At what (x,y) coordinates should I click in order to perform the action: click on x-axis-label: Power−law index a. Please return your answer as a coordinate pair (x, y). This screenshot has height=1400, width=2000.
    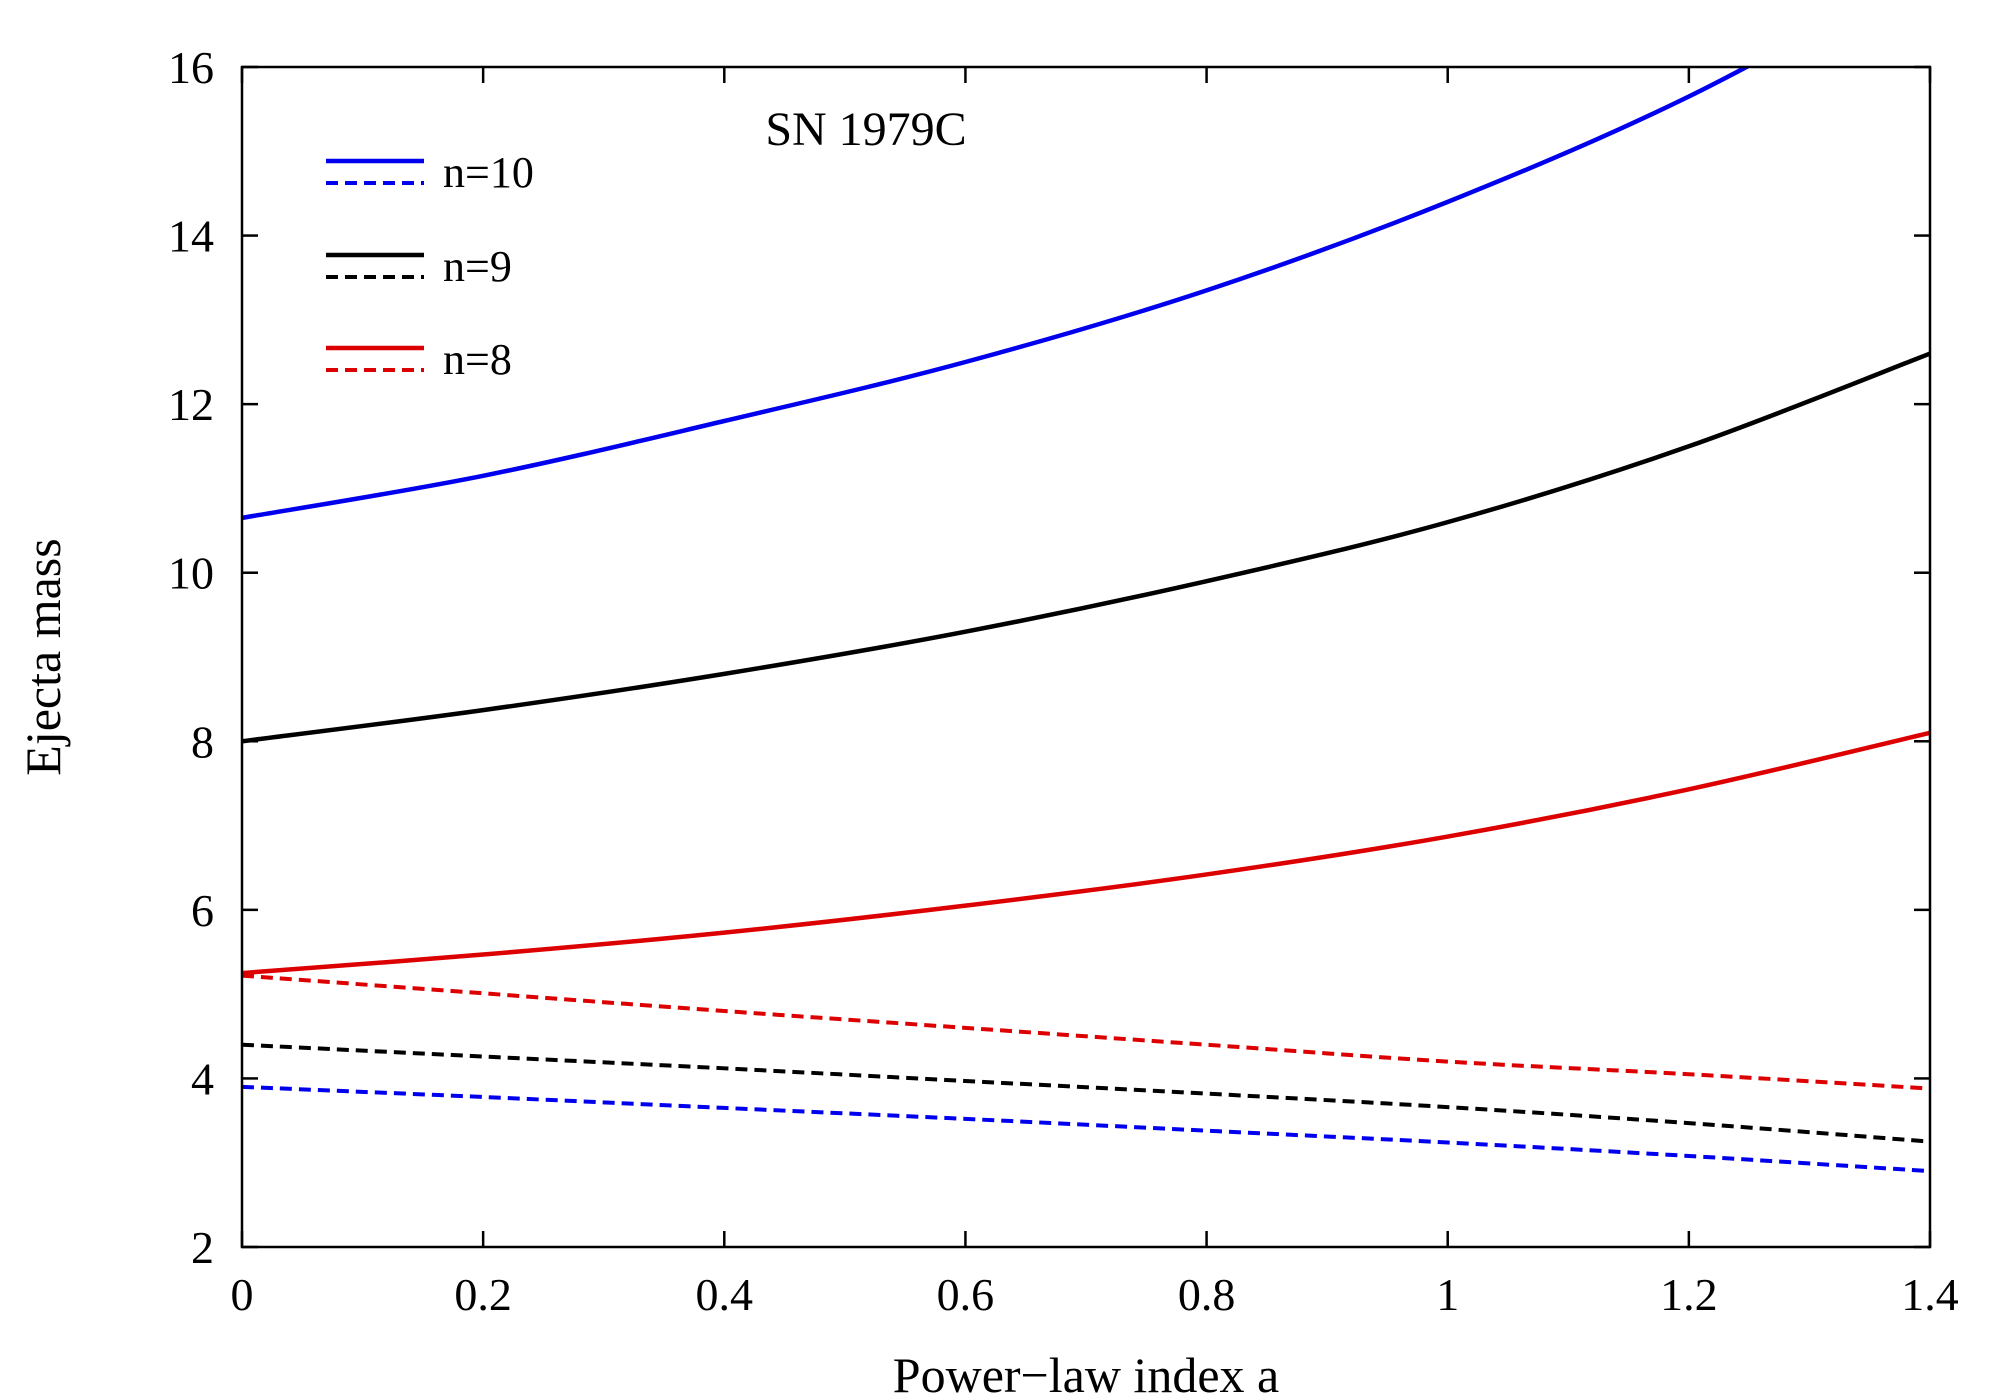
    Looking at the image, I should click on (1086, 1373).